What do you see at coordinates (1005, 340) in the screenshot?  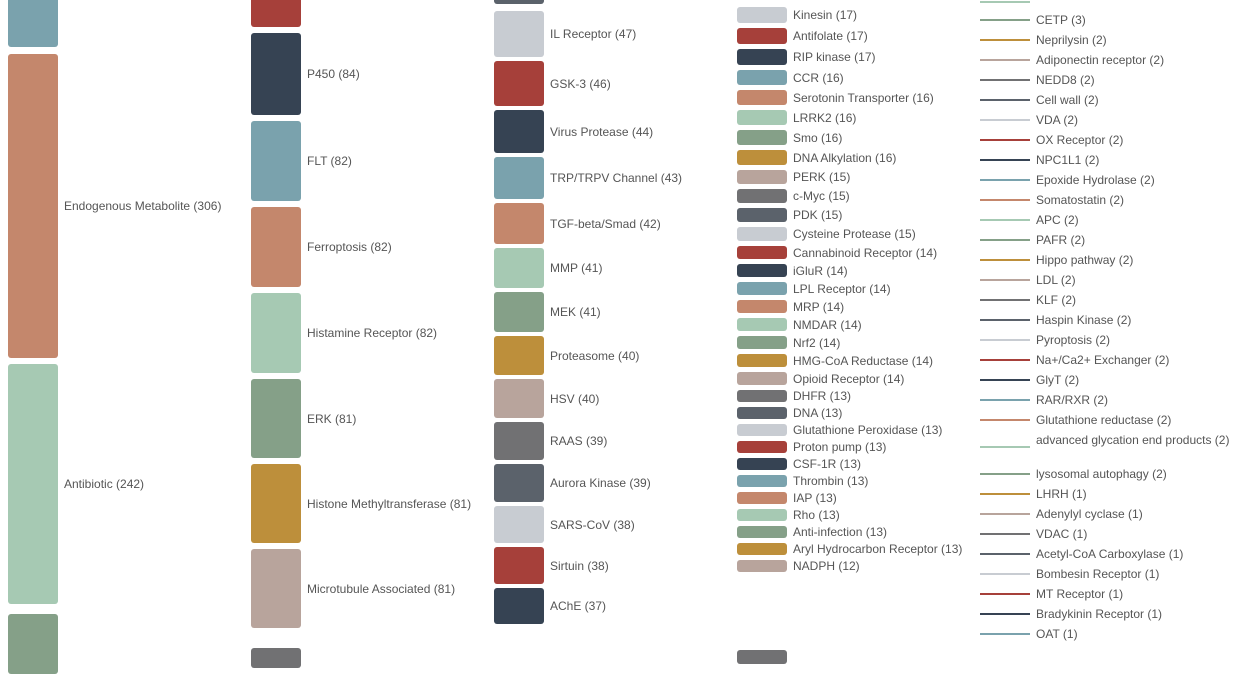 I see `marker-pyroptosis` at bounding box center [1005, 340].